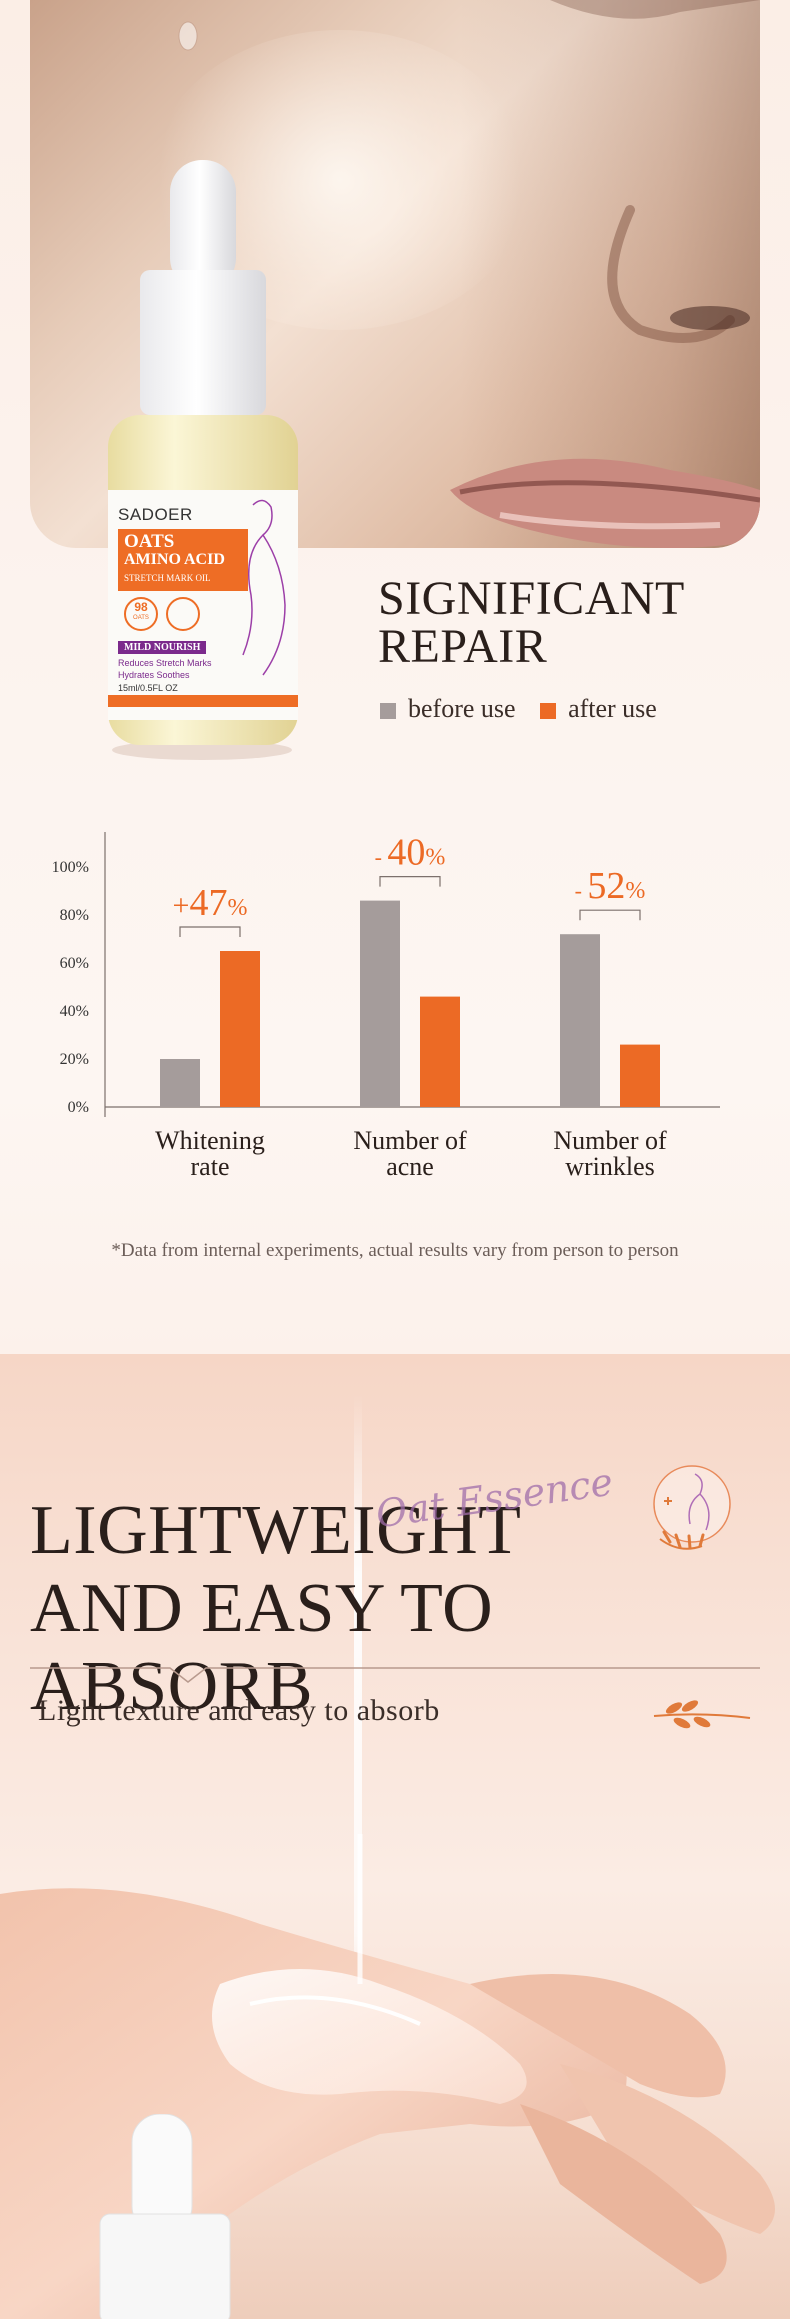 The width and height of the screenshot is (790, 2319). I want to click on change-annotation: - 40%, so click(410, 853).